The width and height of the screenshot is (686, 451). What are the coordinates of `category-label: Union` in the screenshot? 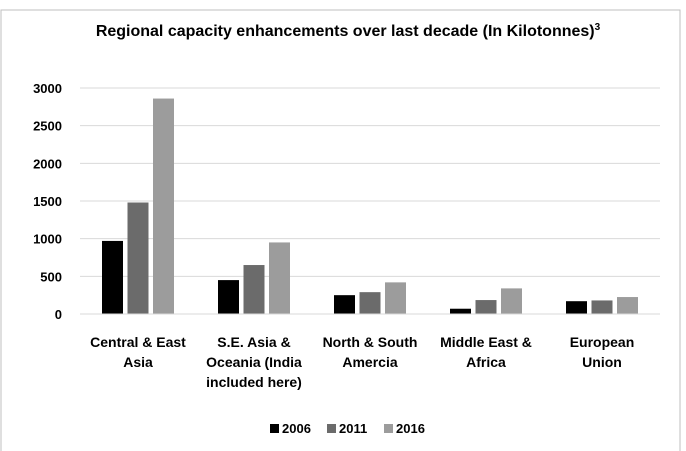 It's located at (602, 362).